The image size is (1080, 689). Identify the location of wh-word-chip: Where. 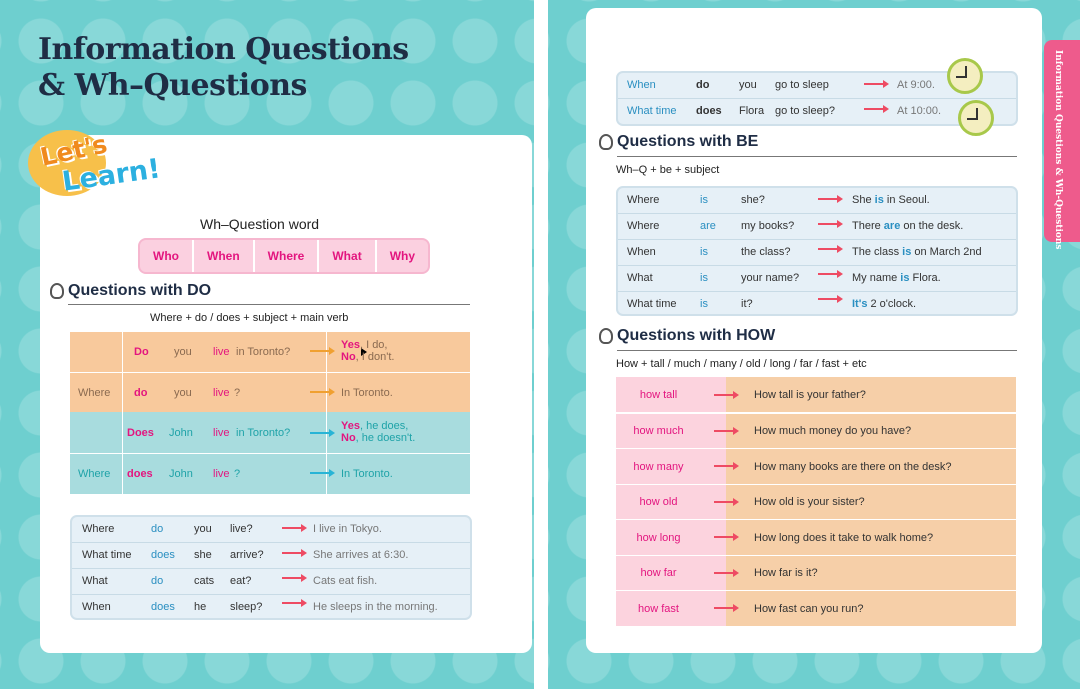
(287, 256).